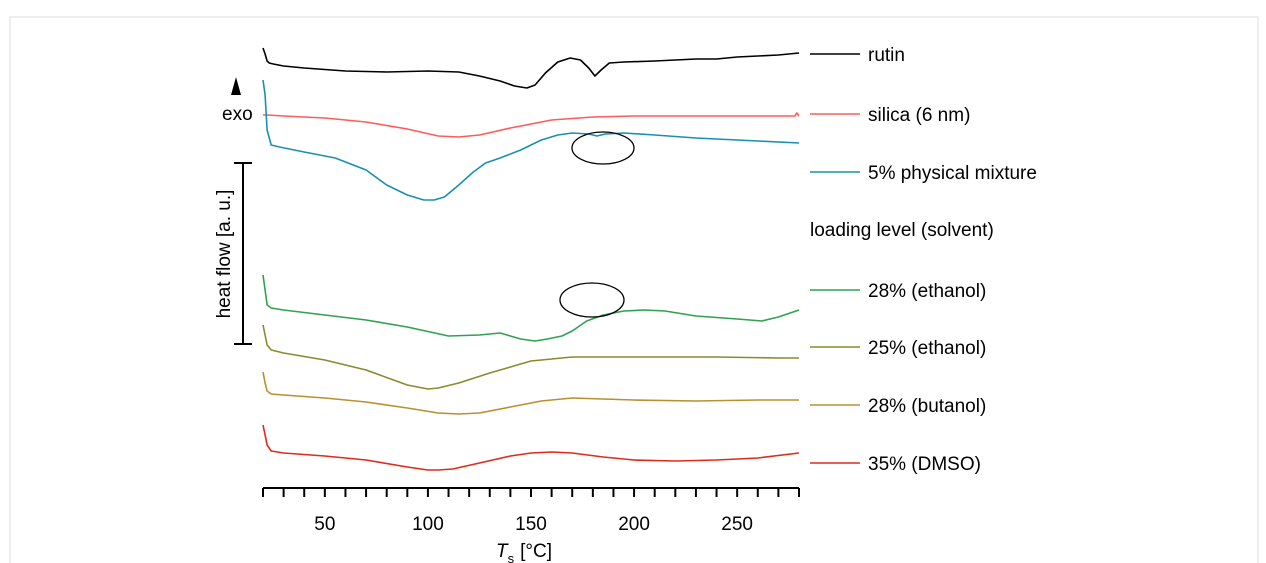  I want to click on x-axis: 50 100 150 200 250, so click(531, 511).